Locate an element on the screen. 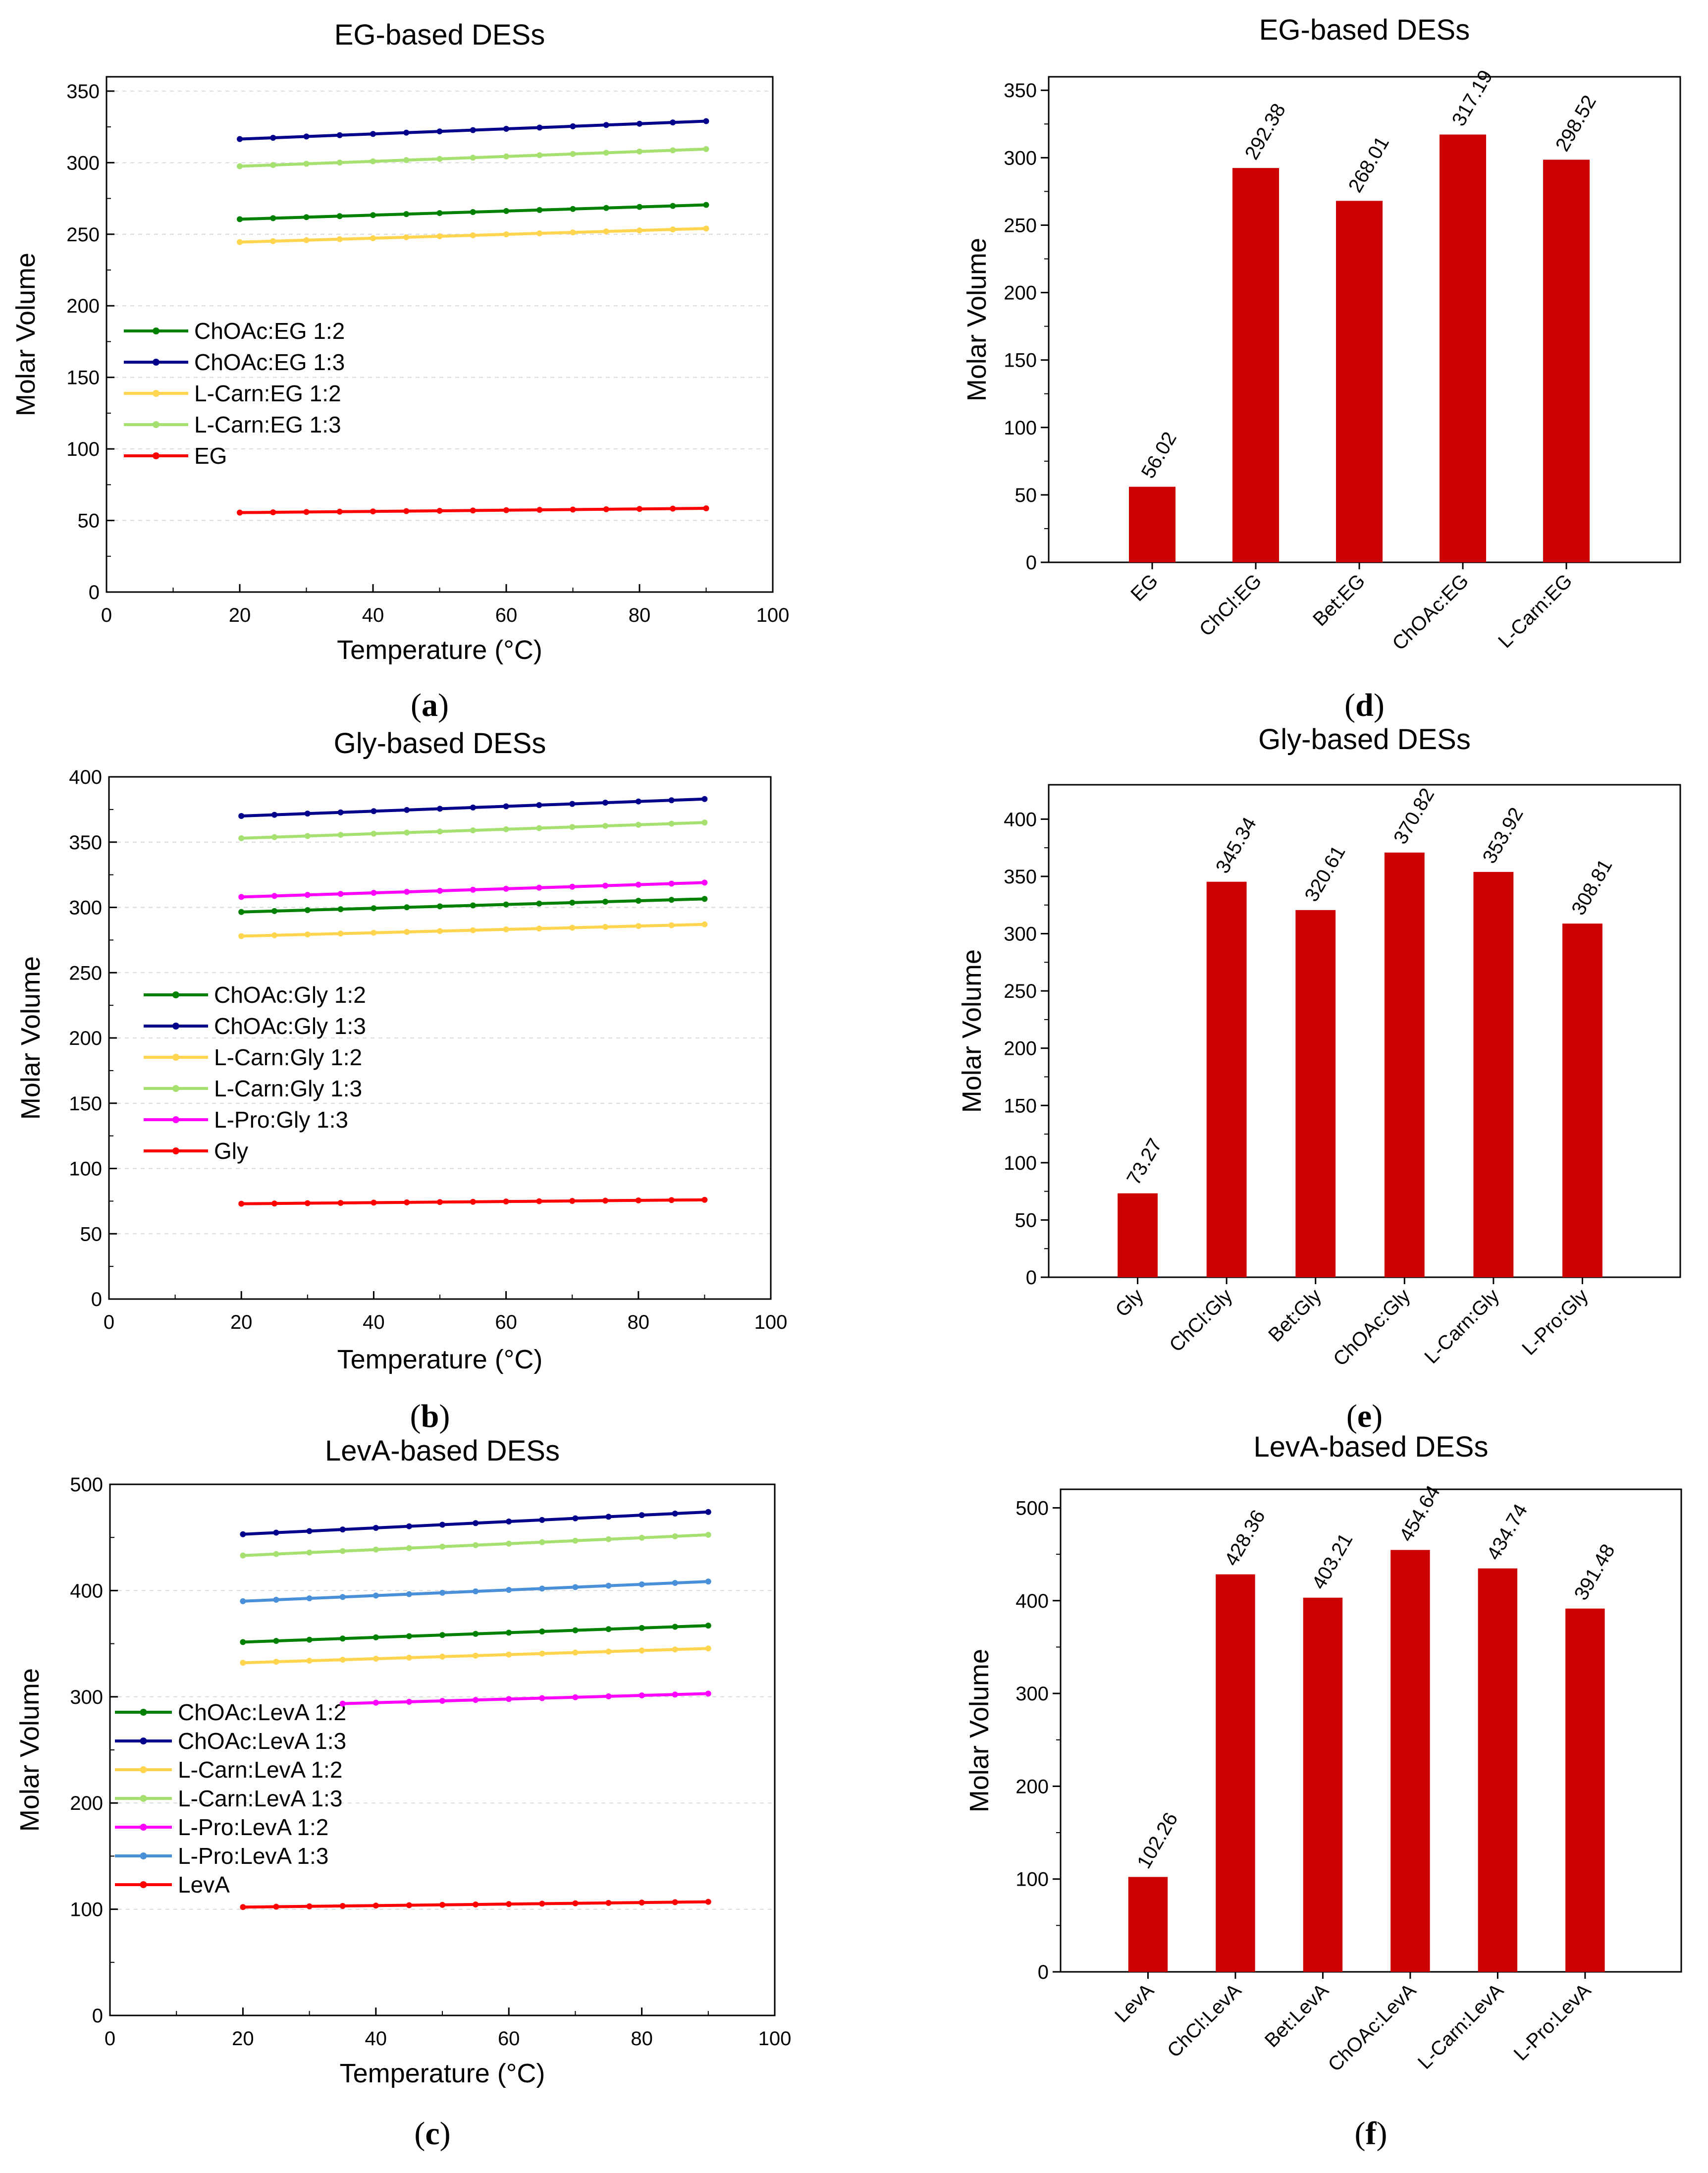  bar-value-label: 268.01 is located at coordinates (1368, 164).